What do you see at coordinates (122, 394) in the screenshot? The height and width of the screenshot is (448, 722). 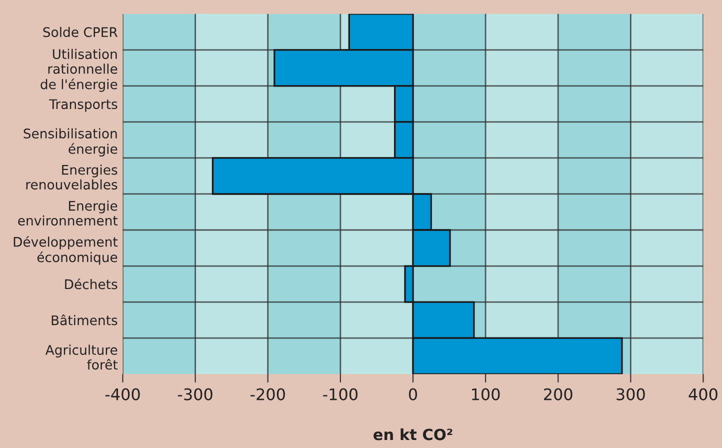 I see `x-tick-label: -400` at bounding box center [122, 394].